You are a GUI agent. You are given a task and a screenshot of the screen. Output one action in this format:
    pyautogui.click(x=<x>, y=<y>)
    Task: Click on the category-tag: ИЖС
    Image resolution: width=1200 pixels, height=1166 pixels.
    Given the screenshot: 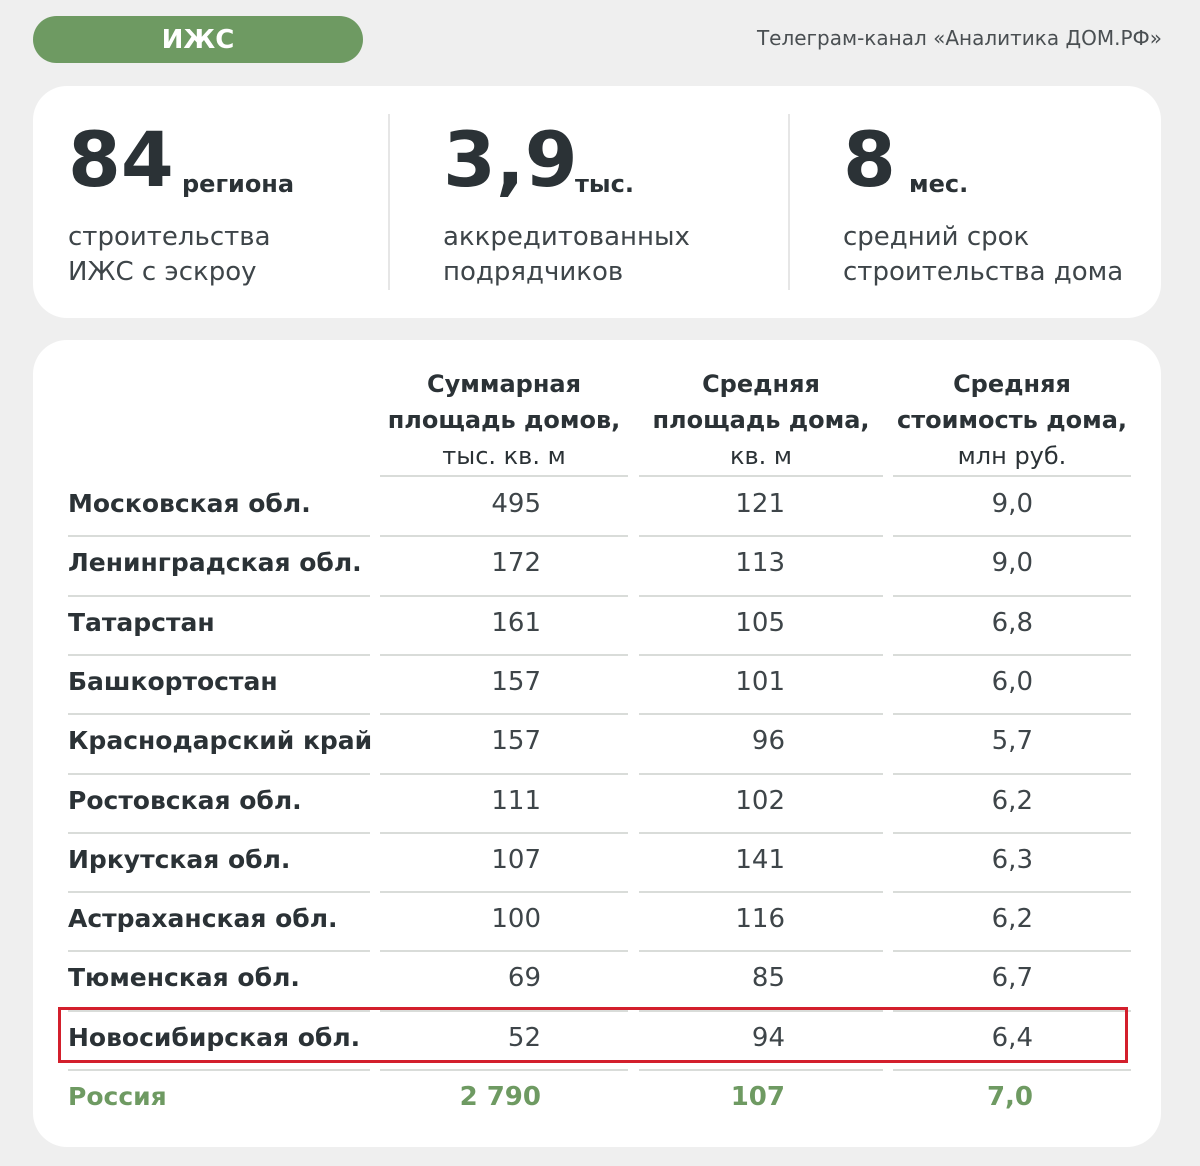 What is the action you would take?
    pyautogui.click(x=198, y=39)
    